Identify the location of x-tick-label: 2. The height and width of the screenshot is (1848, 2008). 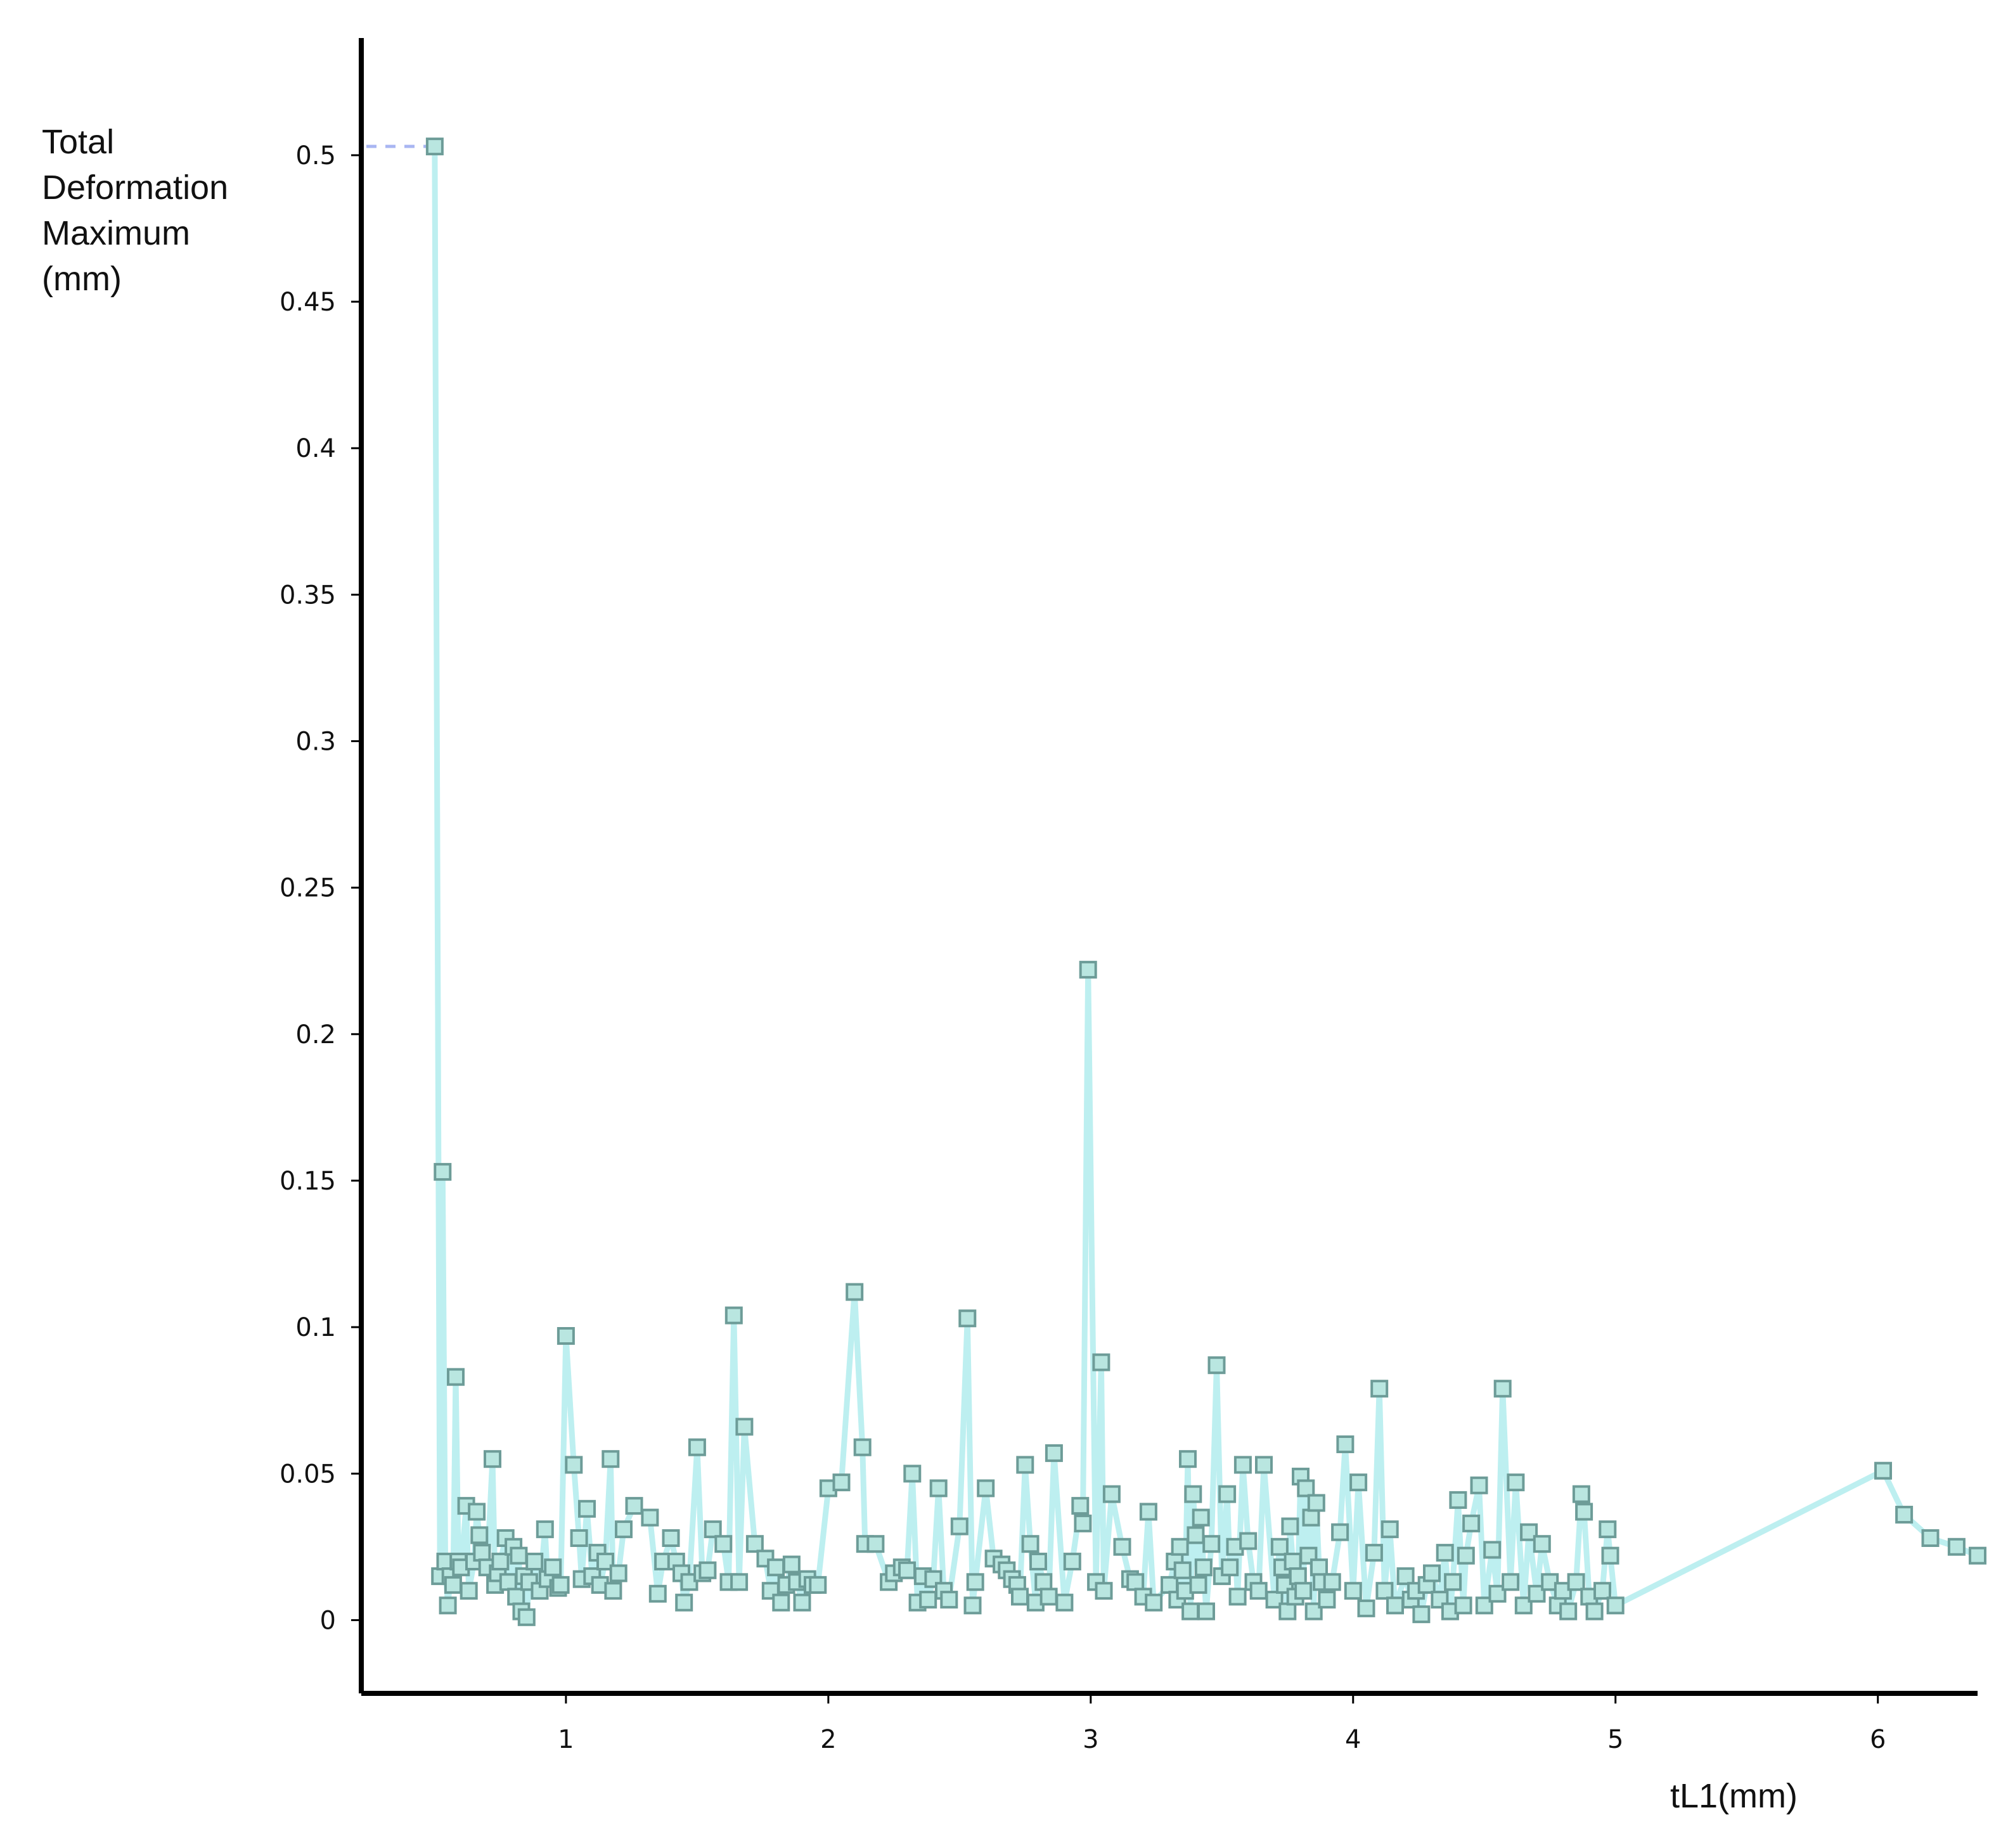
(828, 1739).